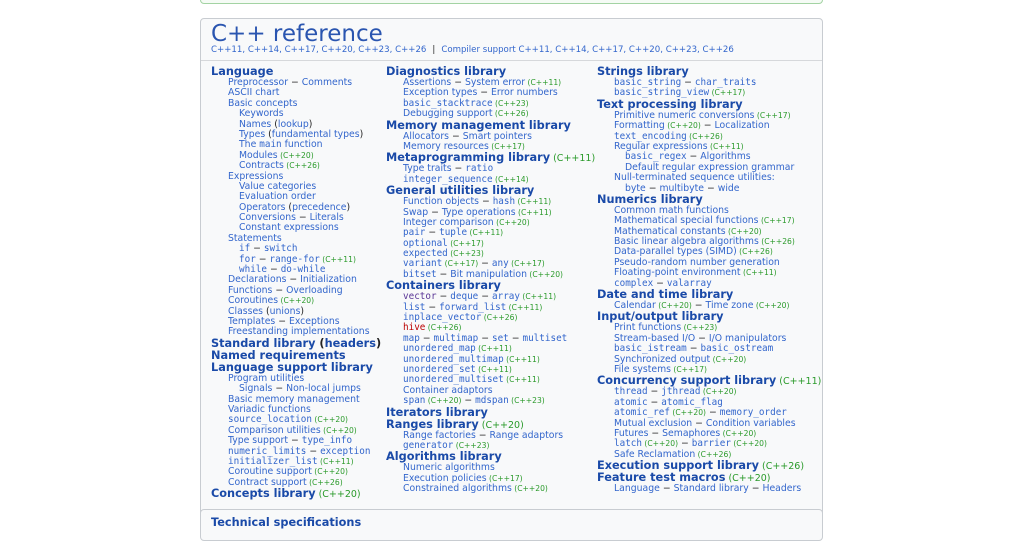 The width and height of the screenshot is (1024, 541). Describe the element at coordinates (414, 328) in the screenshot. I see `missing-page-link: hive` at that location.